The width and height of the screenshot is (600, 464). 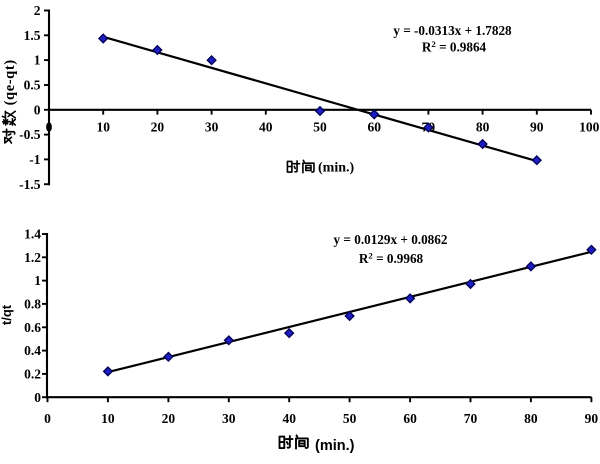 What do you see at coordinates (32, 234) in the screenshot?
I see `svg-text: 1.4` at bounding box center [32, 234].